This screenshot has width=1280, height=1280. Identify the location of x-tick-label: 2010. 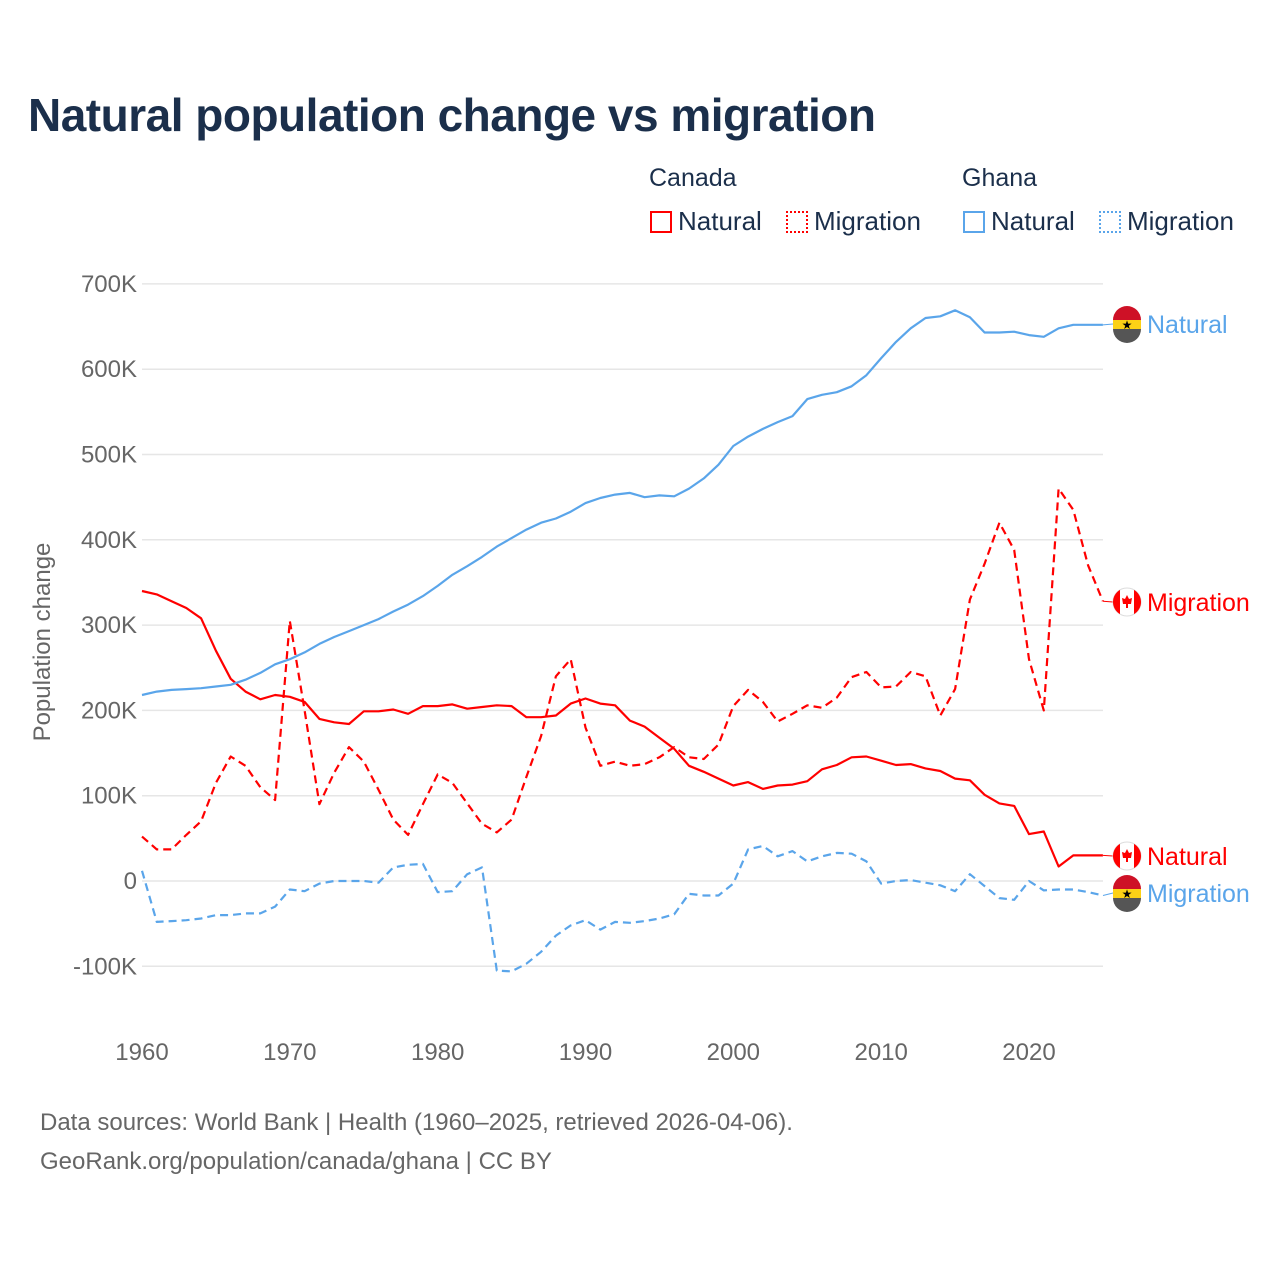
(880, 1052).